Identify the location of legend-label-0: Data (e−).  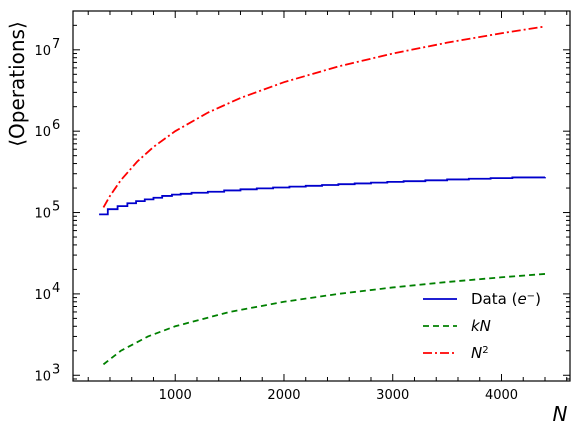
(506, 299).